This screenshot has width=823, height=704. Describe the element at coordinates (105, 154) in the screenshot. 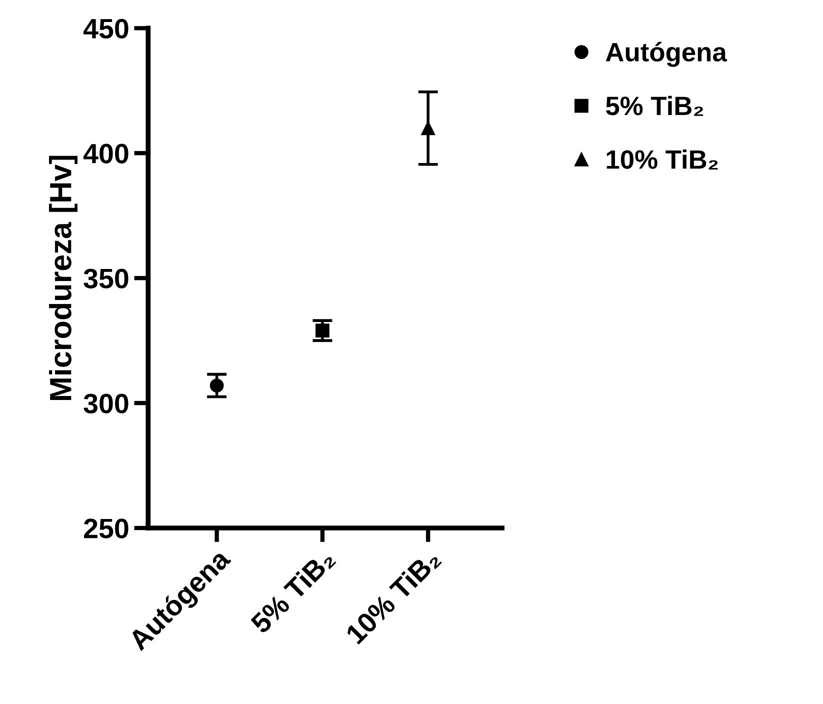

I see `y-tick-label: 400` at that location.